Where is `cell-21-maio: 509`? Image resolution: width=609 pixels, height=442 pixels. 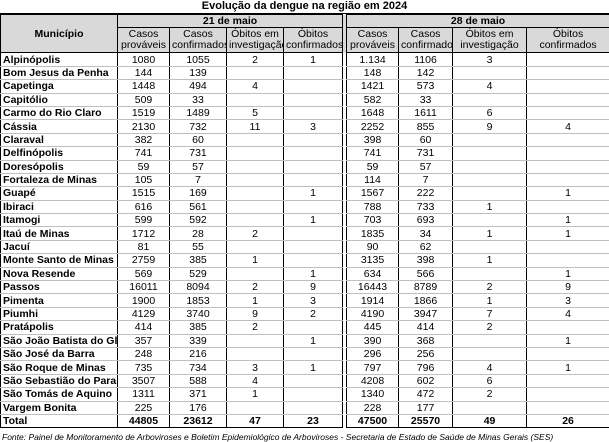
cell-21-maio: 509 is located at coordinates (144, 99).